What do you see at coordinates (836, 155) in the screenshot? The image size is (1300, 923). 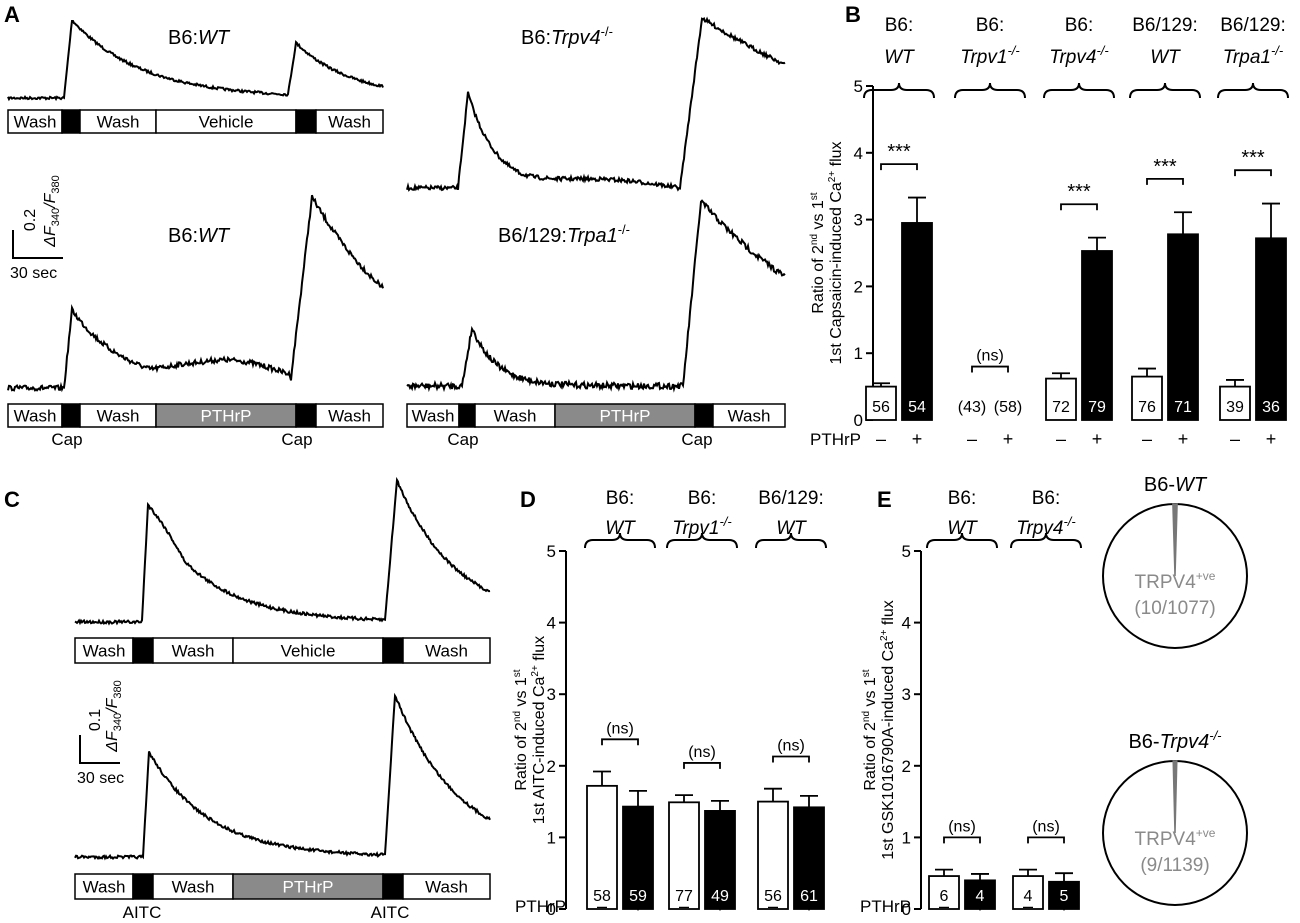 I see `y-axis-label-text: flux` at bounding box center [836, 155].